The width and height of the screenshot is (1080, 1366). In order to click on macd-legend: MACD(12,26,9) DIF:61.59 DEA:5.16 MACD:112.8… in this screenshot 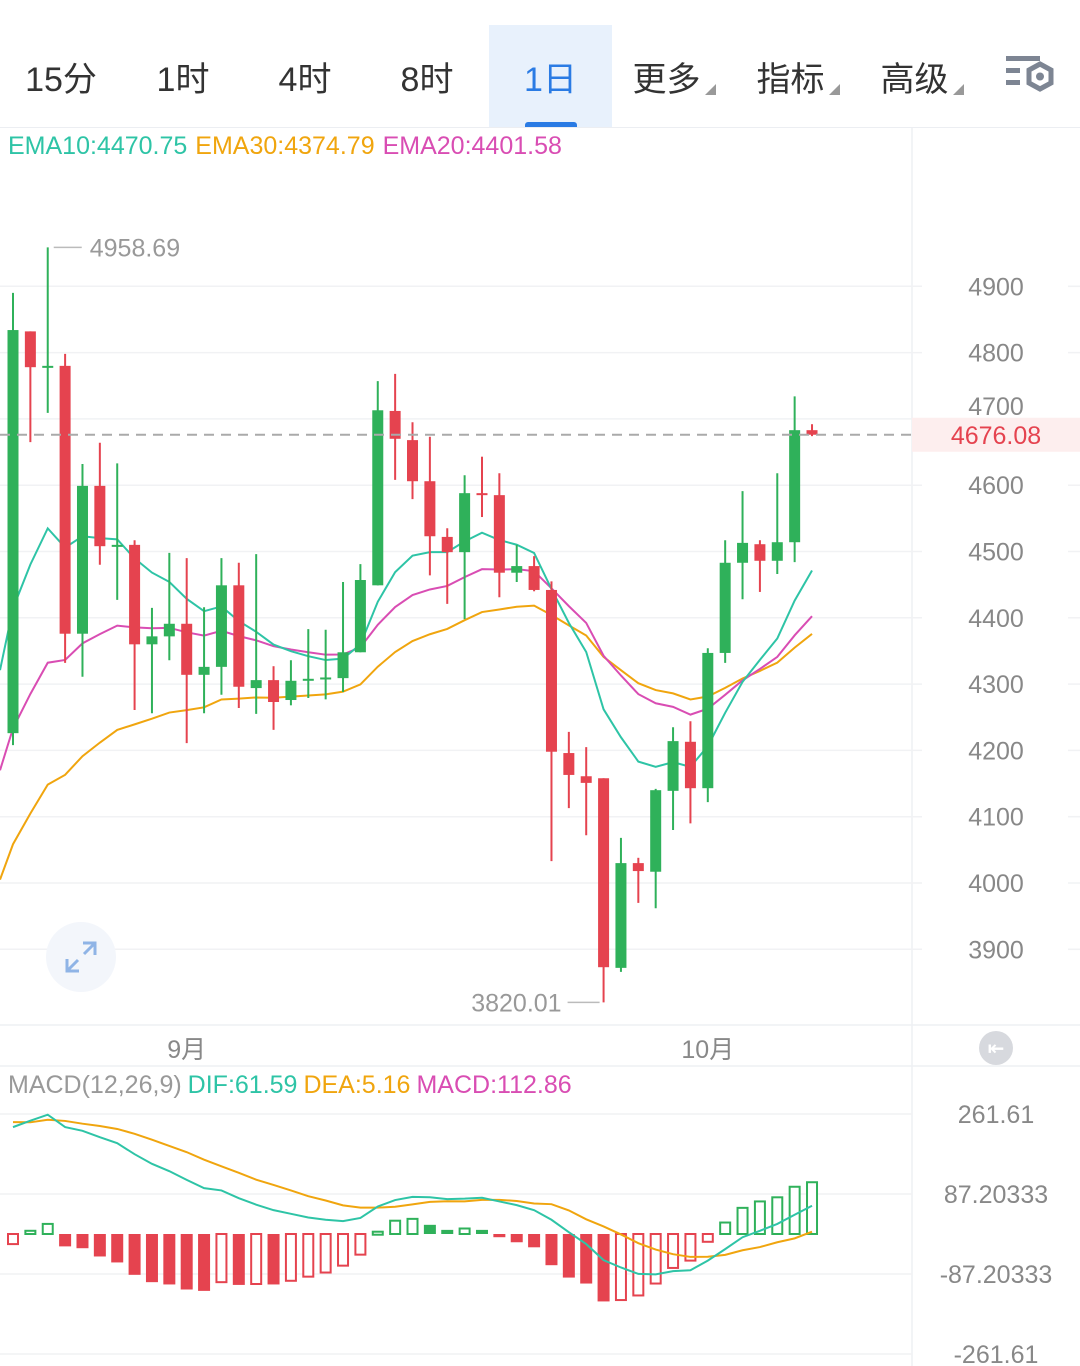, I will do `click(293, 1085)`.